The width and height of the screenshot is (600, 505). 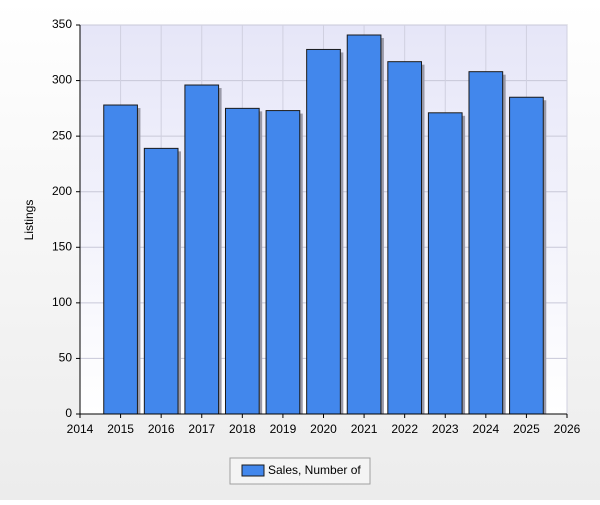 I want to click on x-tick-label: 2014, so click(x=80, y=429).